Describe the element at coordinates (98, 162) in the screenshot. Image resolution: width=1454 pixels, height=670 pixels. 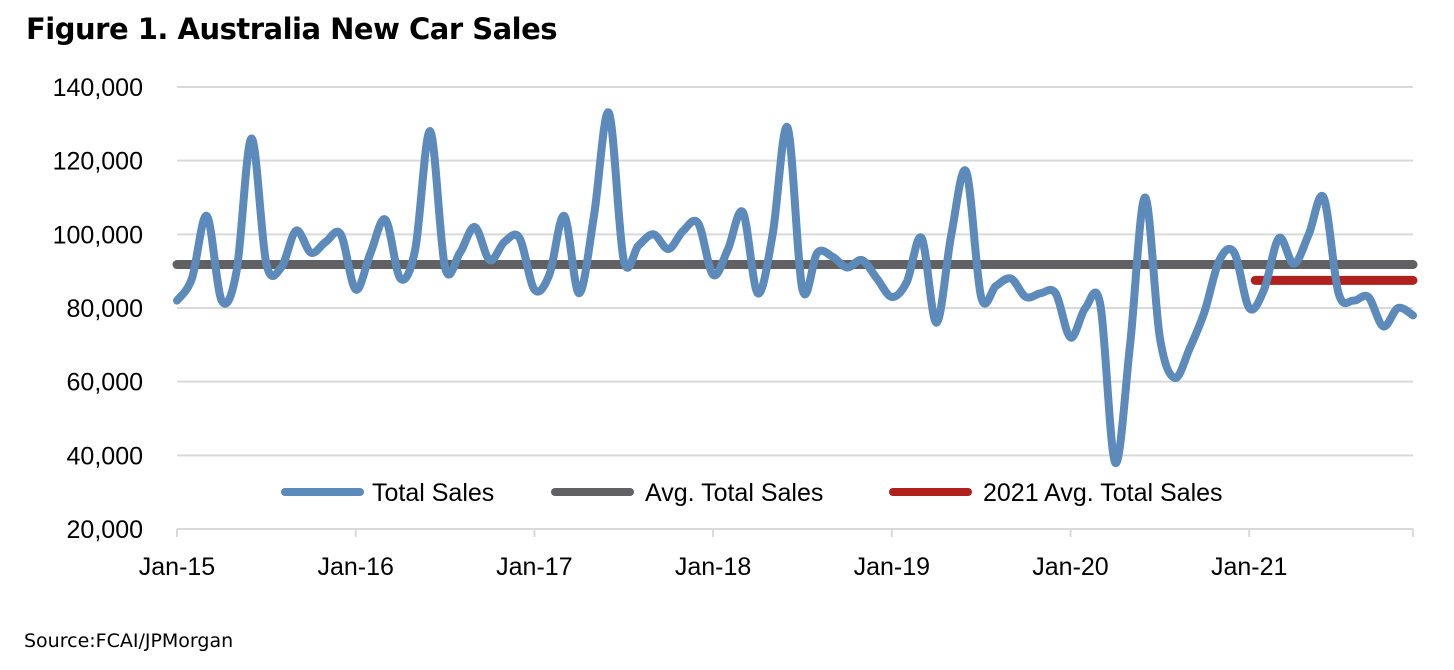
I see `y-tick-label: 120,000` at that location.